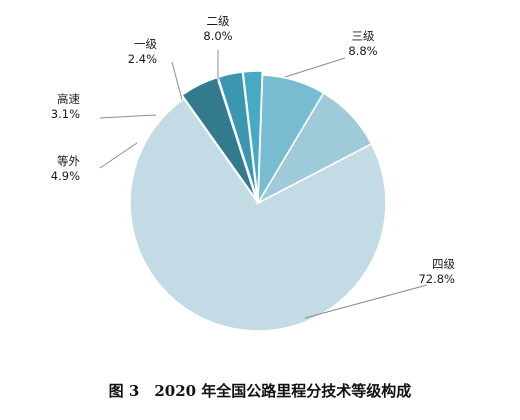  What do you see at coordinates (362, 51) in the screenshot?
I see `slice-value-label-6: 8.8%` at bounding box center [362, 51].